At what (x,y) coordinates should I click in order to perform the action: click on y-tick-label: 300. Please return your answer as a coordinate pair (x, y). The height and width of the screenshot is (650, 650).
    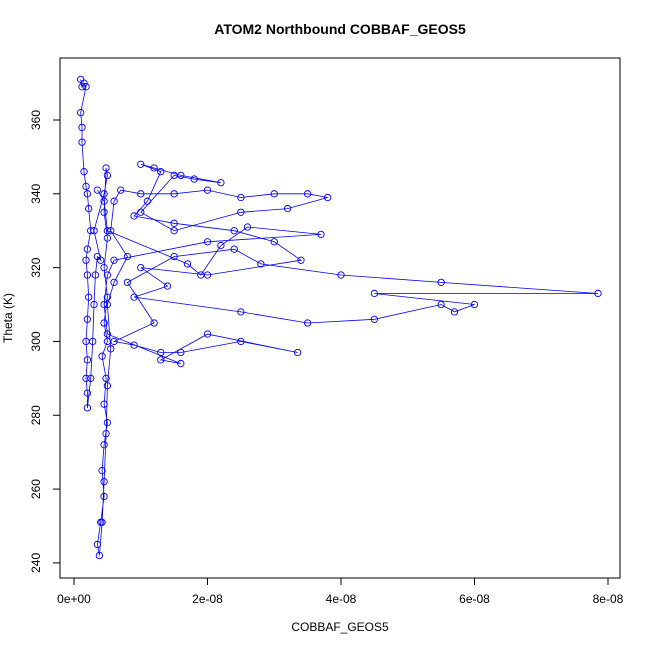
    Looking at the image, I should click on (36, 341).